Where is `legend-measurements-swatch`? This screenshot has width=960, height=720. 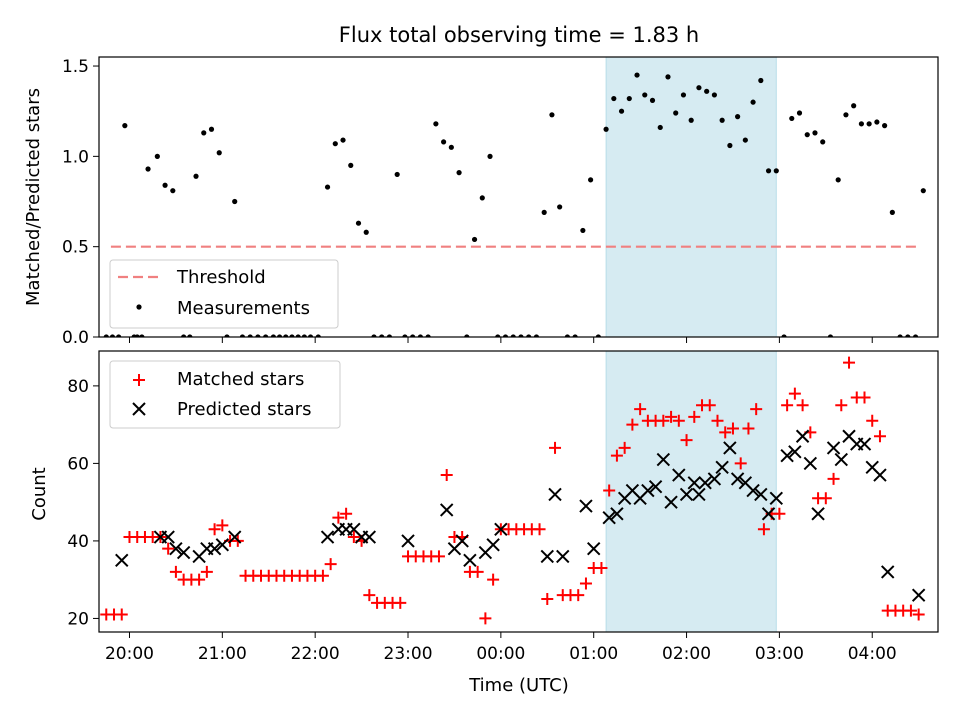
legend-measurements-swatch is located at coordinates (139, 307).